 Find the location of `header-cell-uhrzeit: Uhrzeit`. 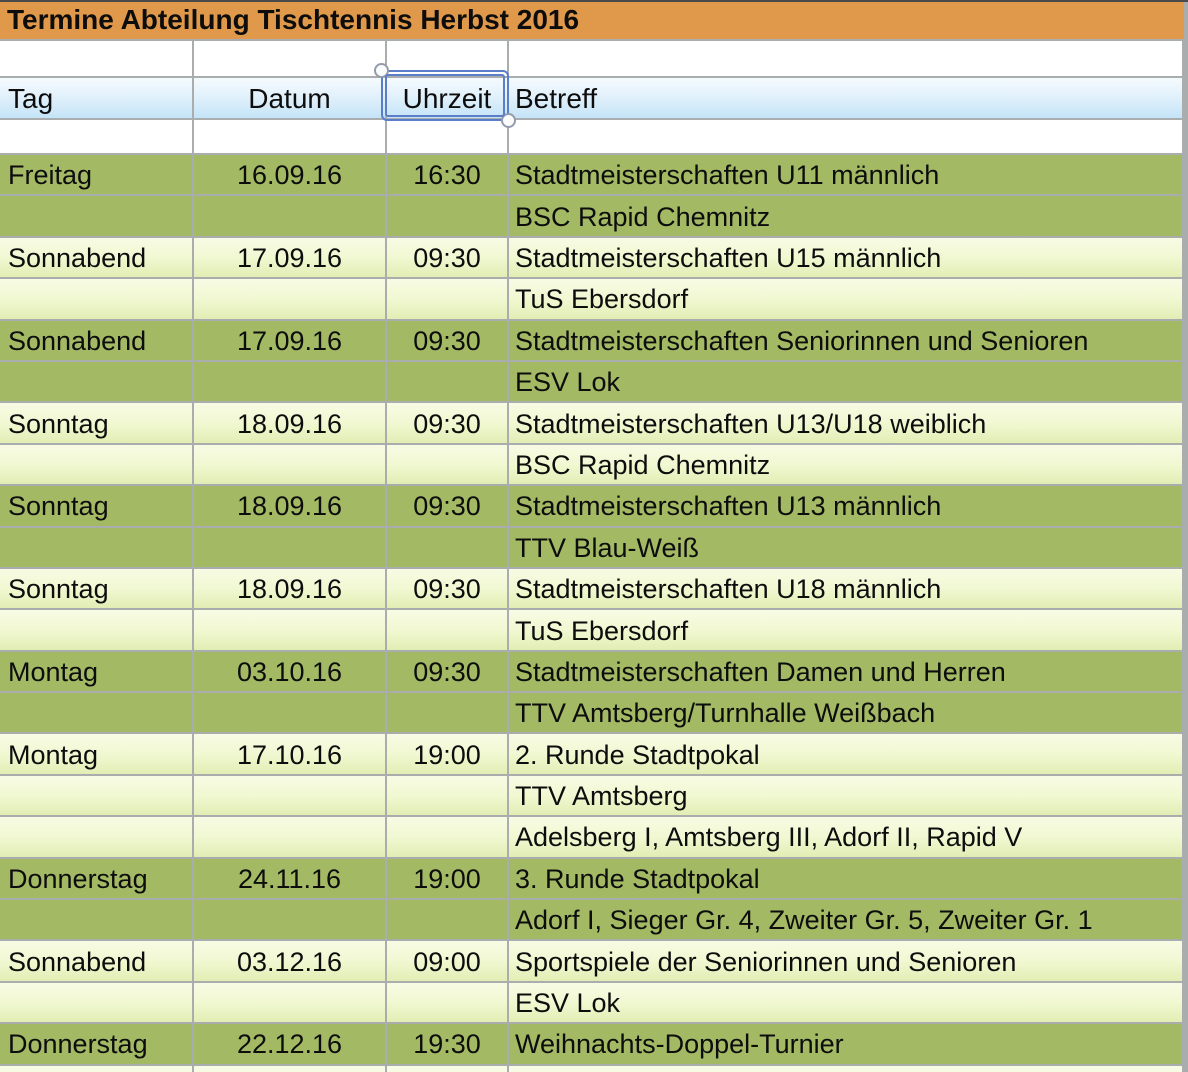

header-cell-uhrzeit: Uhrzeit is located at coordinates (448, 98).